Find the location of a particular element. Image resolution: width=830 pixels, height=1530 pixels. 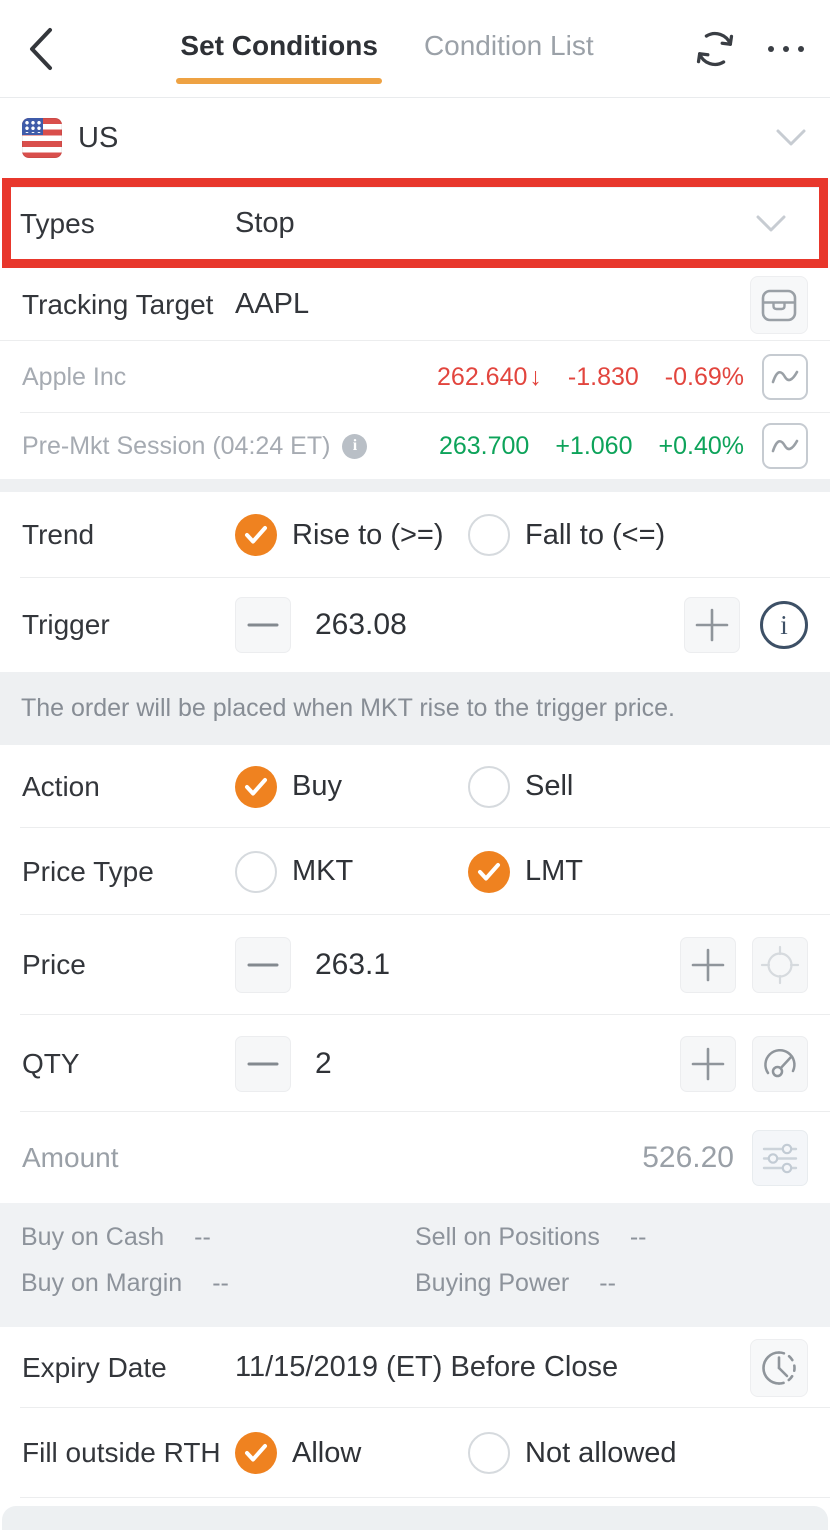

rth-not-allowed-label: Not allowed is located at coordinates (601, 1452).